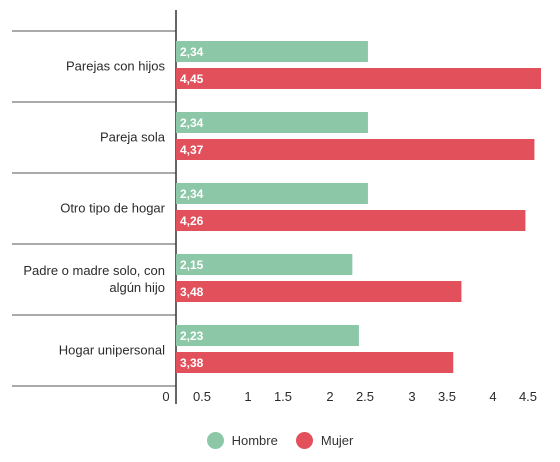 Image resolution: width=560 pixels, height=462 pixels. I want to click on x-tick-label: 3, so click(411, 396).